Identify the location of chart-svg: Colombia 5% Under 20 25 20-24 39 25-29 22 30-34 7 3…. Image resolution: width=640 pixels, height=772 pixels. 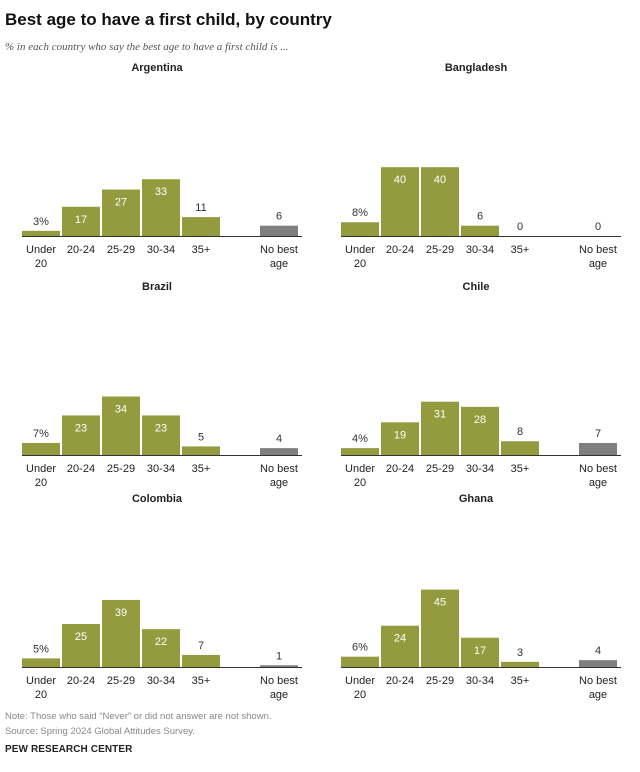
(162, 597).